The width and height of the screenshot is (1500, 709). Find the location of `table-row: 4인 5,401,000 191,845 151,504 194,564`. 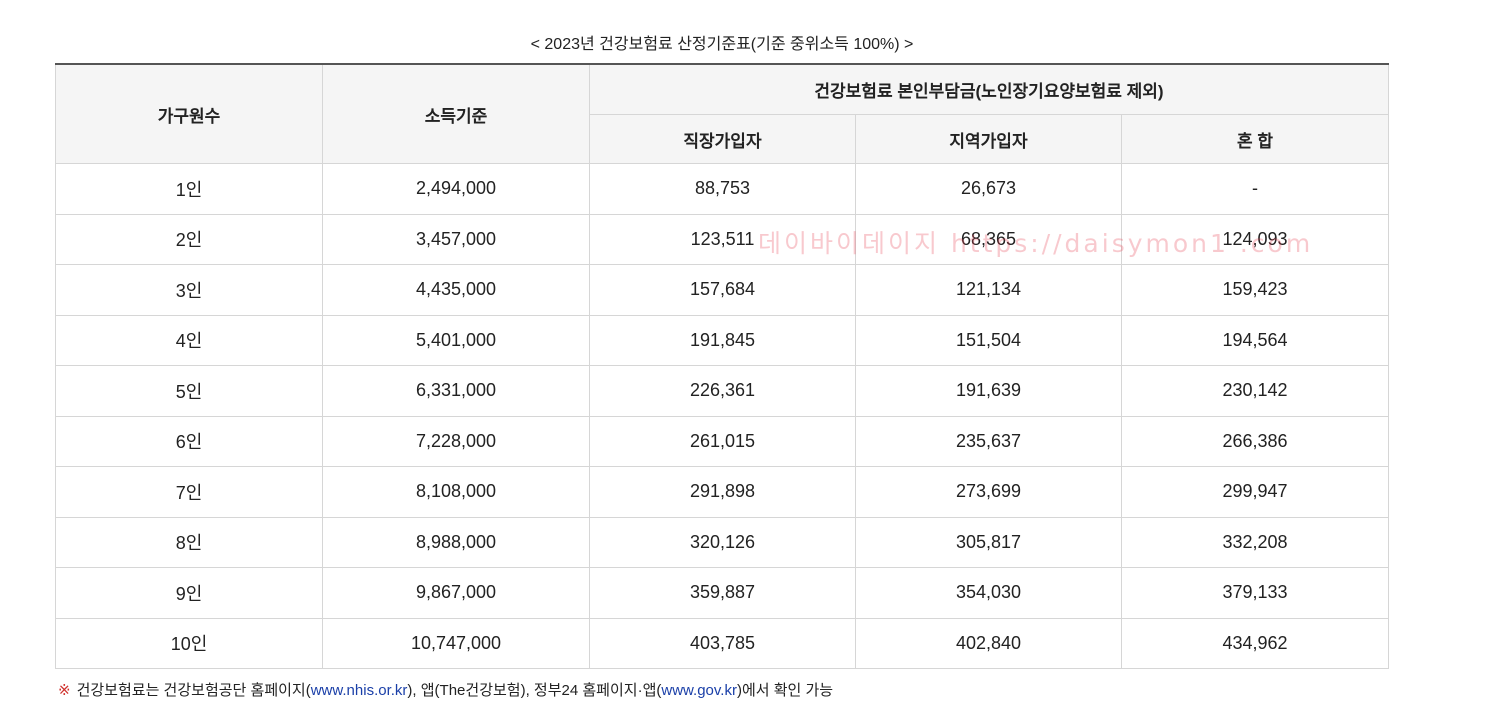

table-row: 4인 5,401,000 191,845 151,504 194,564 is located at coordinates (722, 340).